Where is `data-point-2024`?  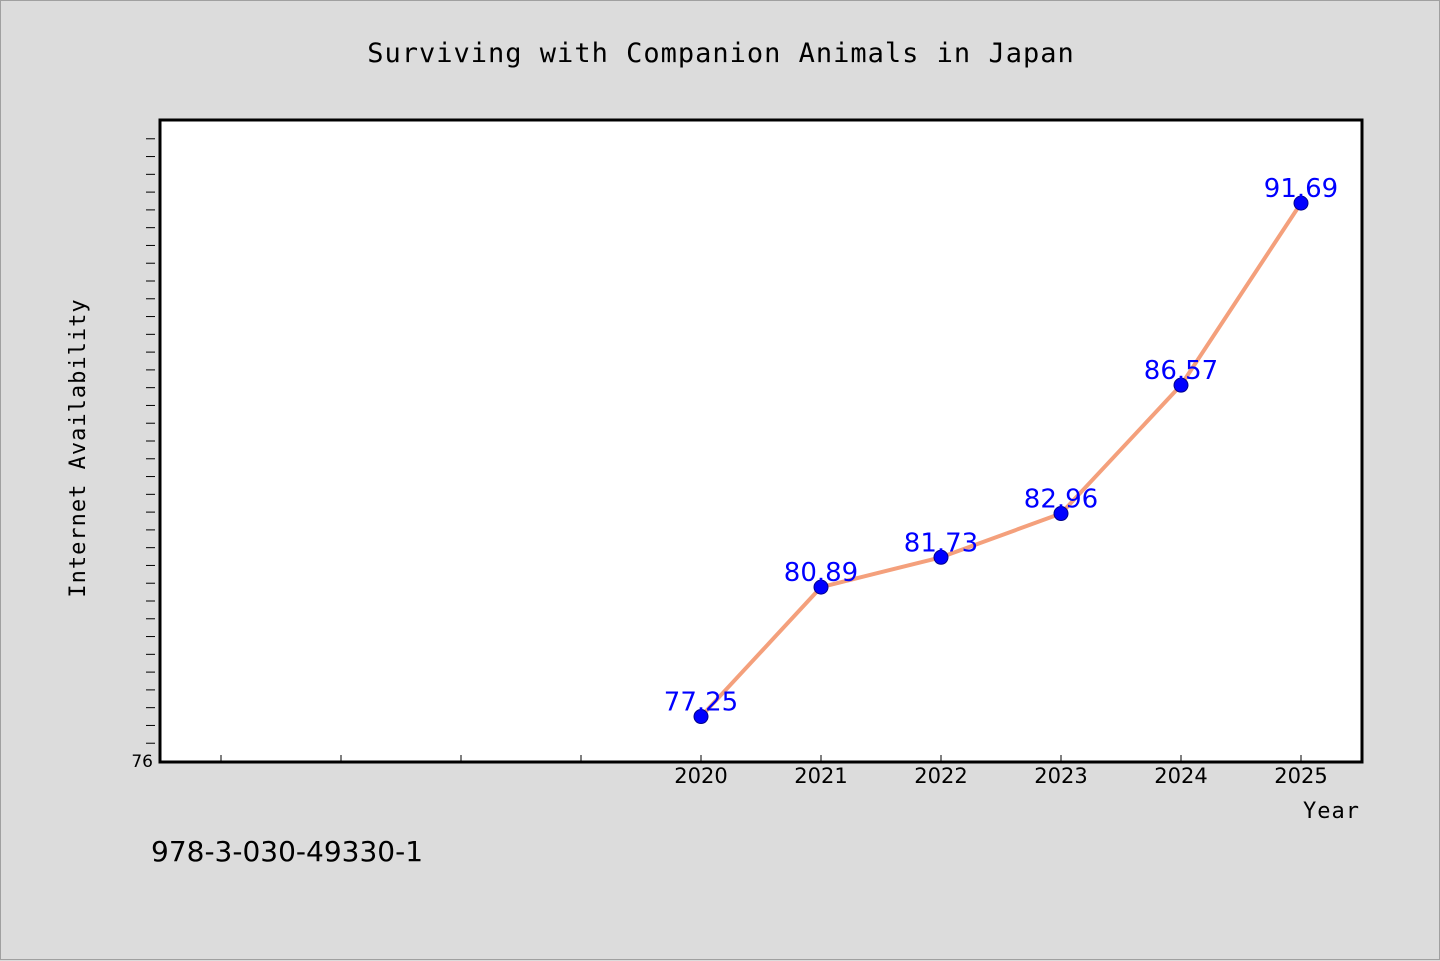
data-point-2024 is located at coordinates (1181, 385).